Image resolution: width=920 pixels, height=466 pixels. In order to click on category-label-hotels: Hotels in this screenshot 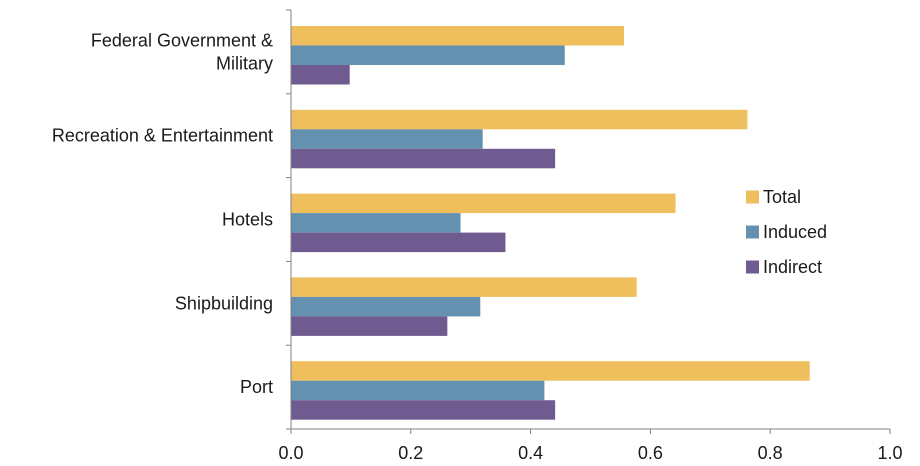, I will do `click(247, 220)`.